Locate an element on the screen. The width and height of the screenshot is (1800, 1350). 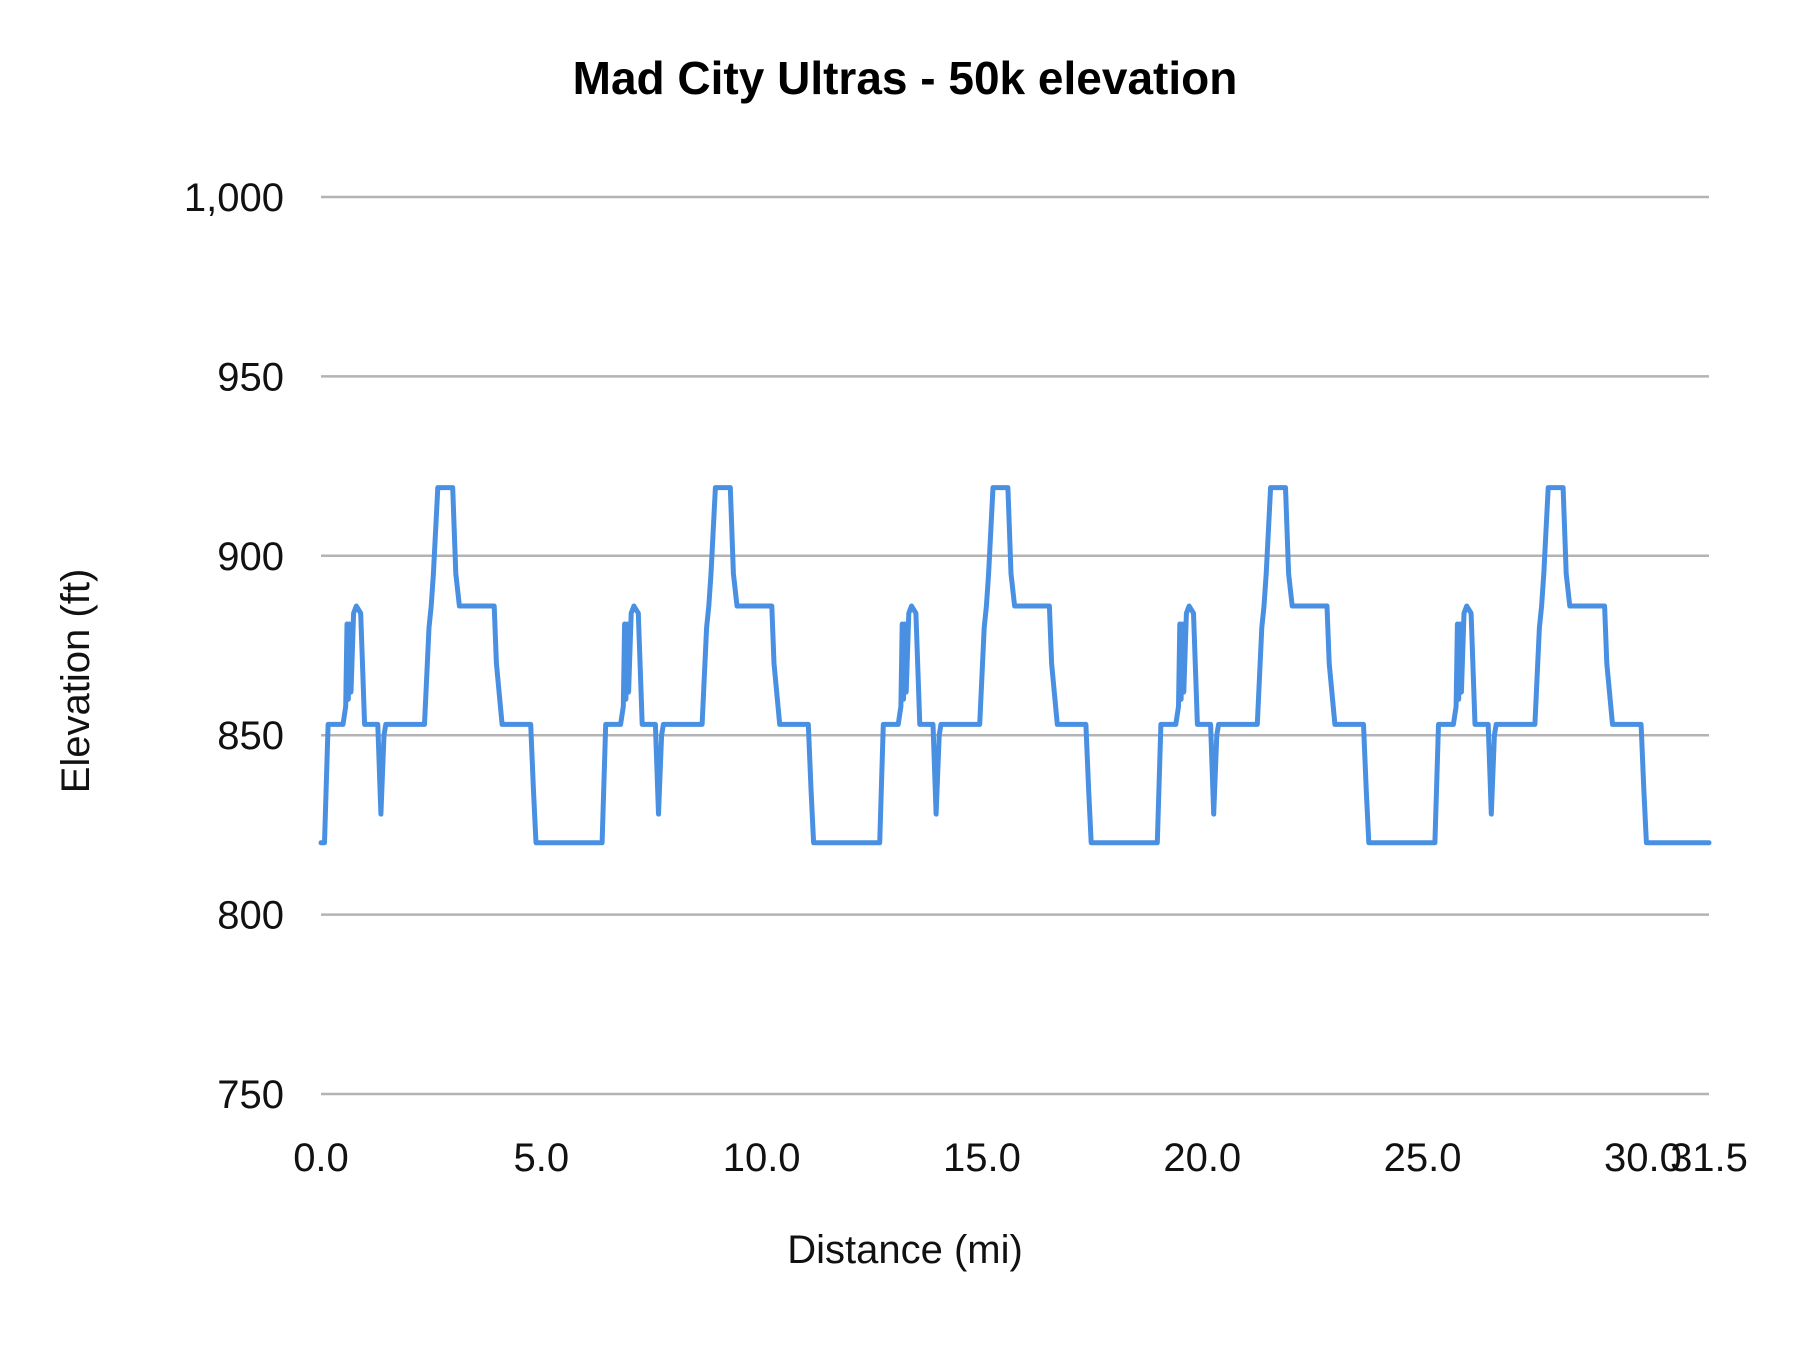
x-axis-title: Distance (mi) is located at coordinates (905, 1250).